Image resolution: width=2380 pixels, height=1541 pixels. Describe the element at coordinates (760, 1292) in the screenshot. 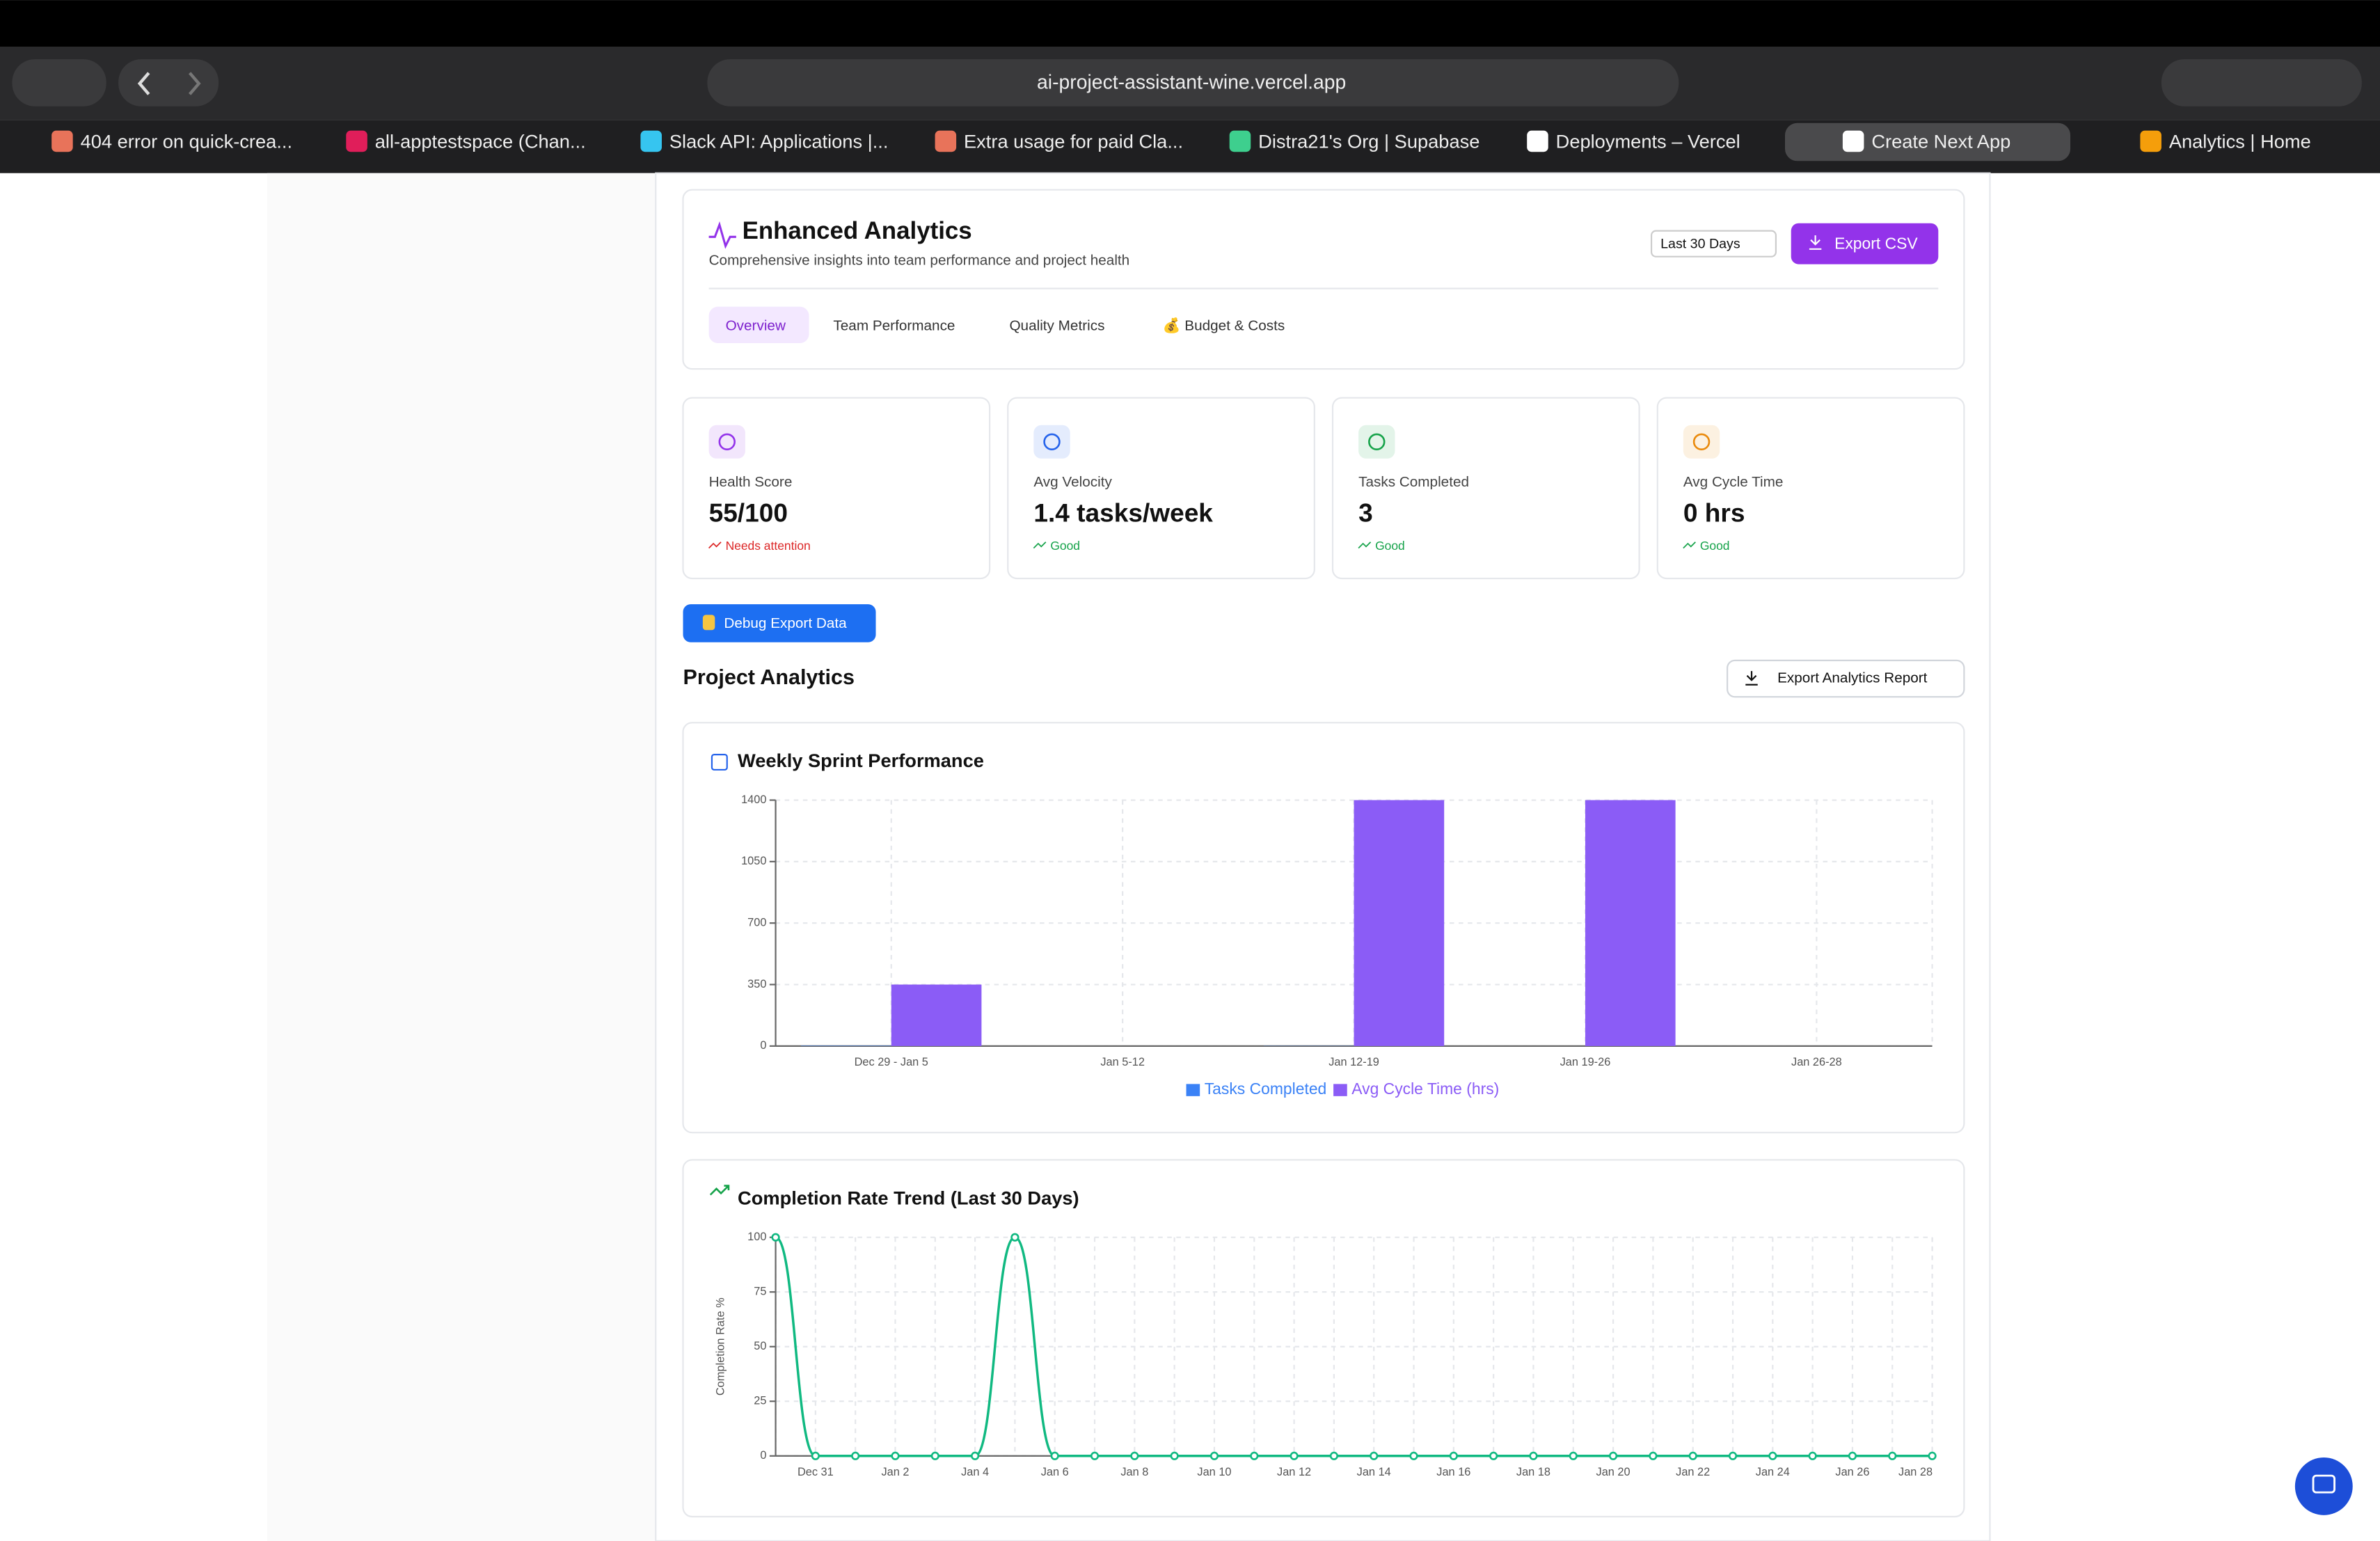

I see `y-tick-label: 75` at that location.